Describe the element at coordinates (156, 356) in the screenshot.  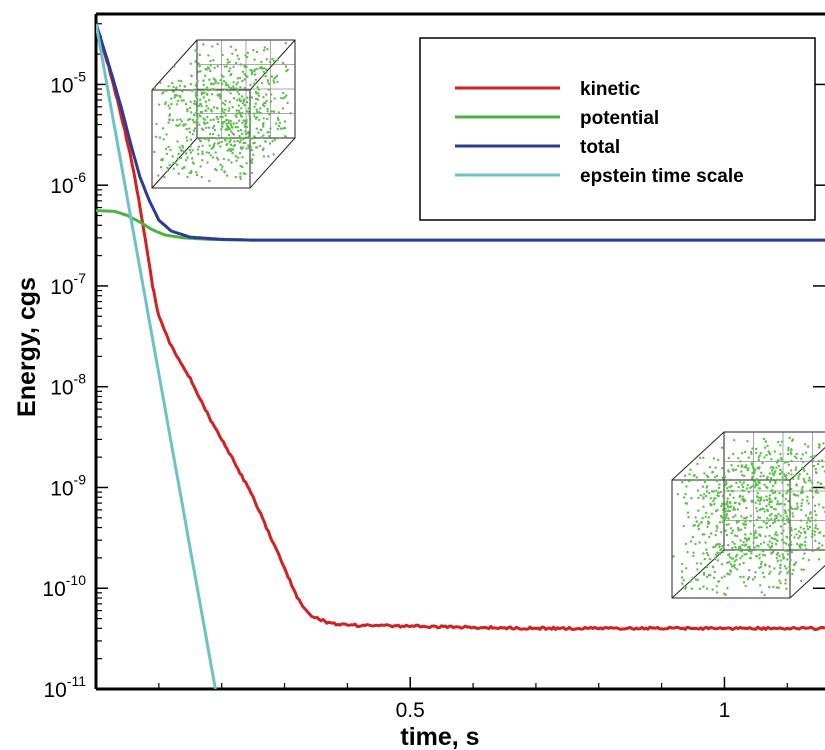
I see `series-line-epstein-time-scale` at that location.